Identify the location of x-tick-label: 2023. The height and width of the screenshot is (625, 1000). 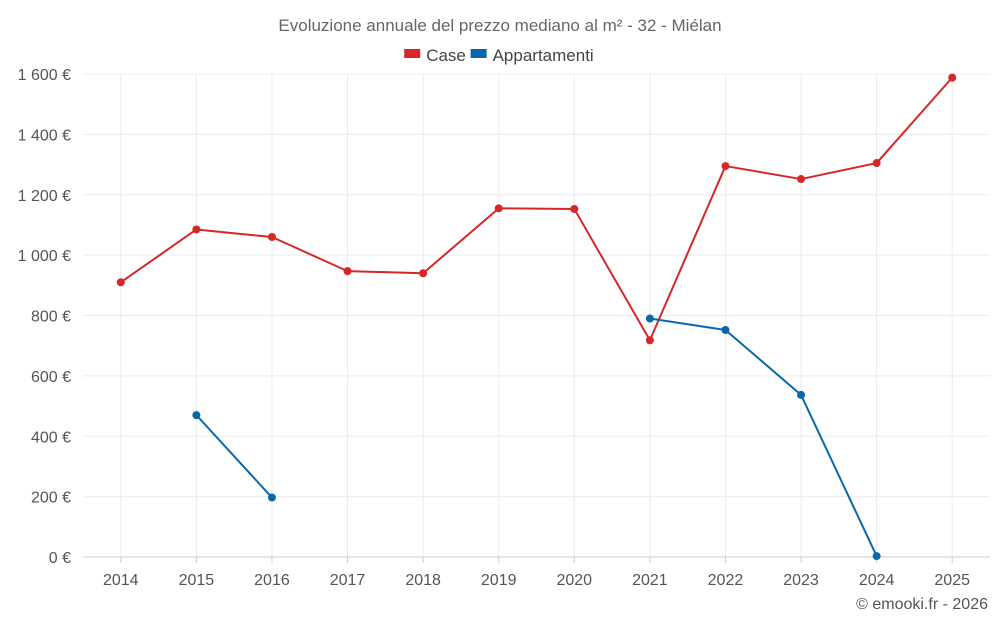
(801, 580).